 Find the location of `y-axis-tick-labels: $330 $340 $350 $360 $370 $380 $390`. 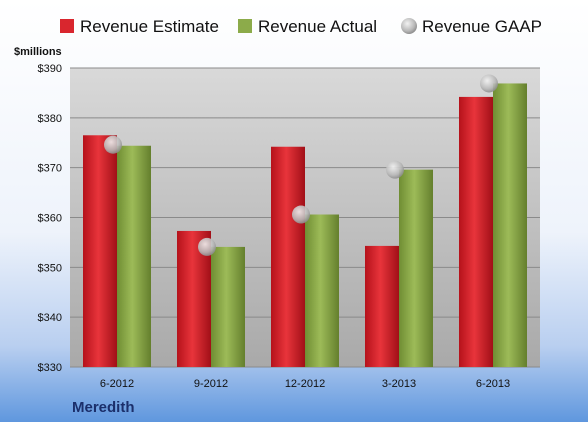

y-axis-tick-labels: $330 $340 $350 $360 $370 $380 $390 is located at coordinates (50, 218).